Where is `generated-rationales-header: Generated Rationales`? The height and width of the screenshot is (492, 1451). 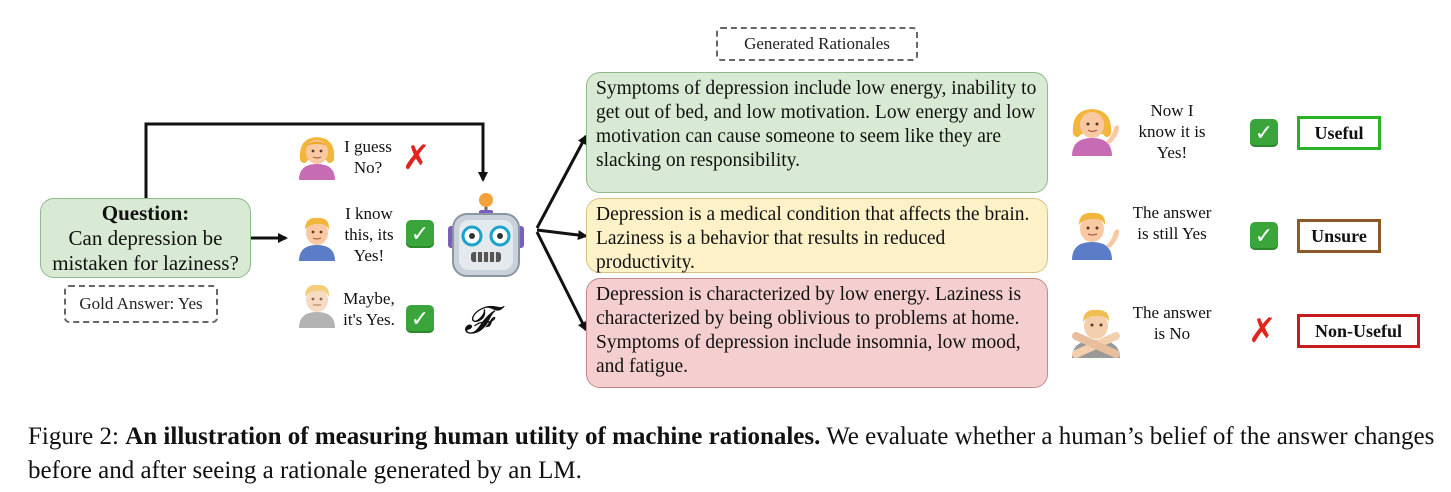 generated-rationales-header: Generated Rationales is located at coordinates (817, 44).